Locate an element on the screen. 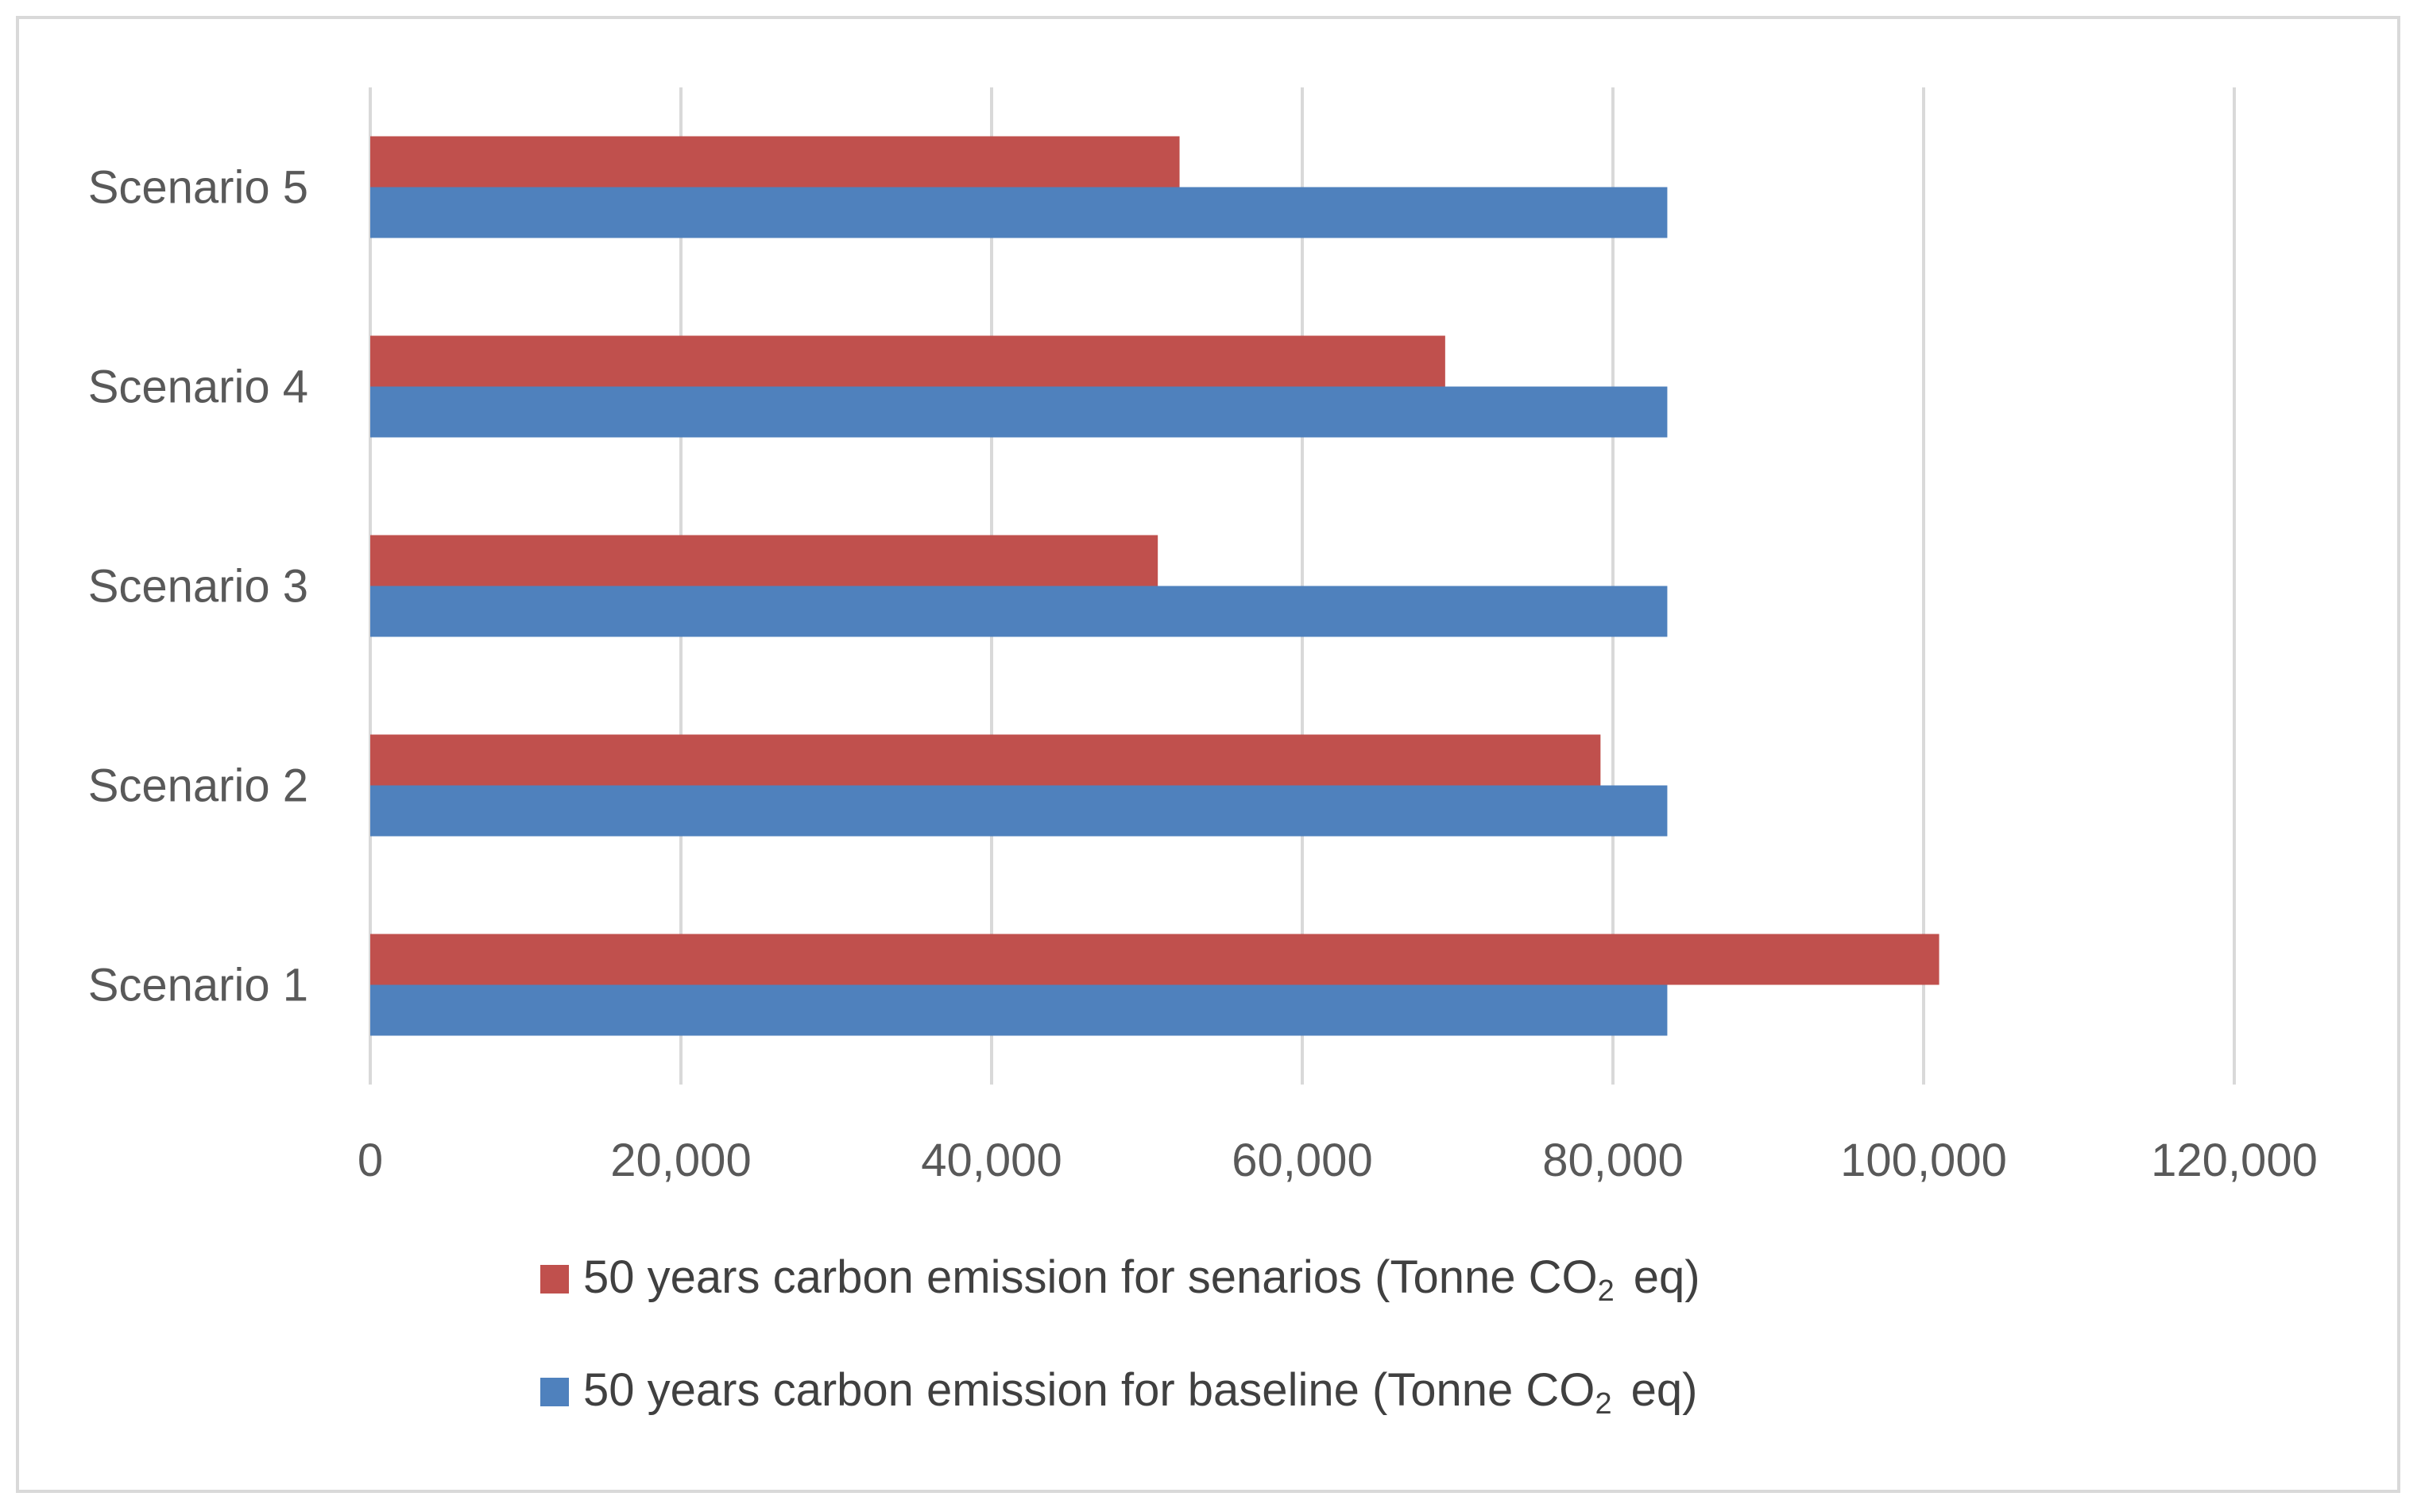  x-tick-label: 100,000 is located at coordinates (1923, 1160).